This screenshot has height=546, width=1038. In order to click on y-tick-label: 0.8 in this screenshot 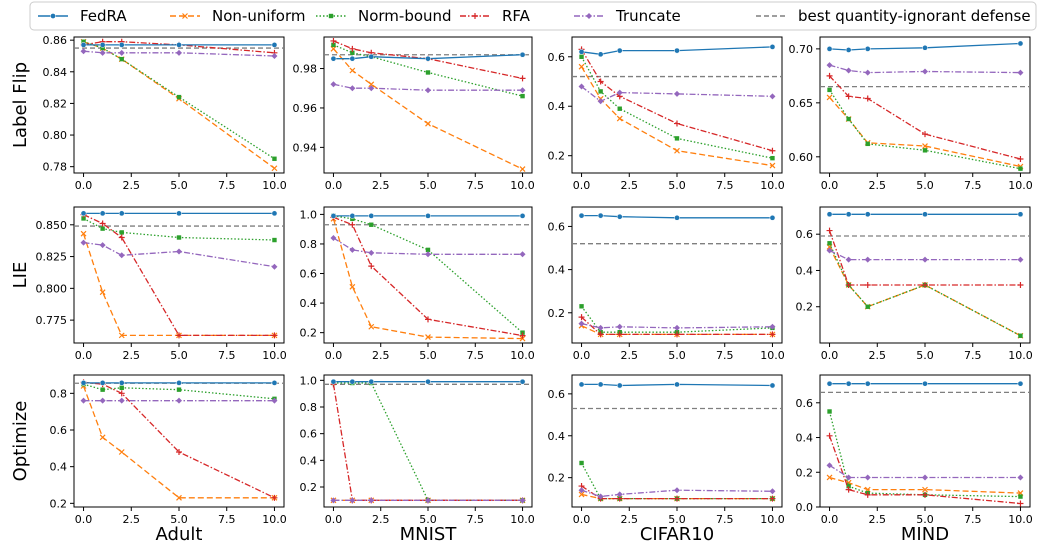, I will do `click(309, 407)`.